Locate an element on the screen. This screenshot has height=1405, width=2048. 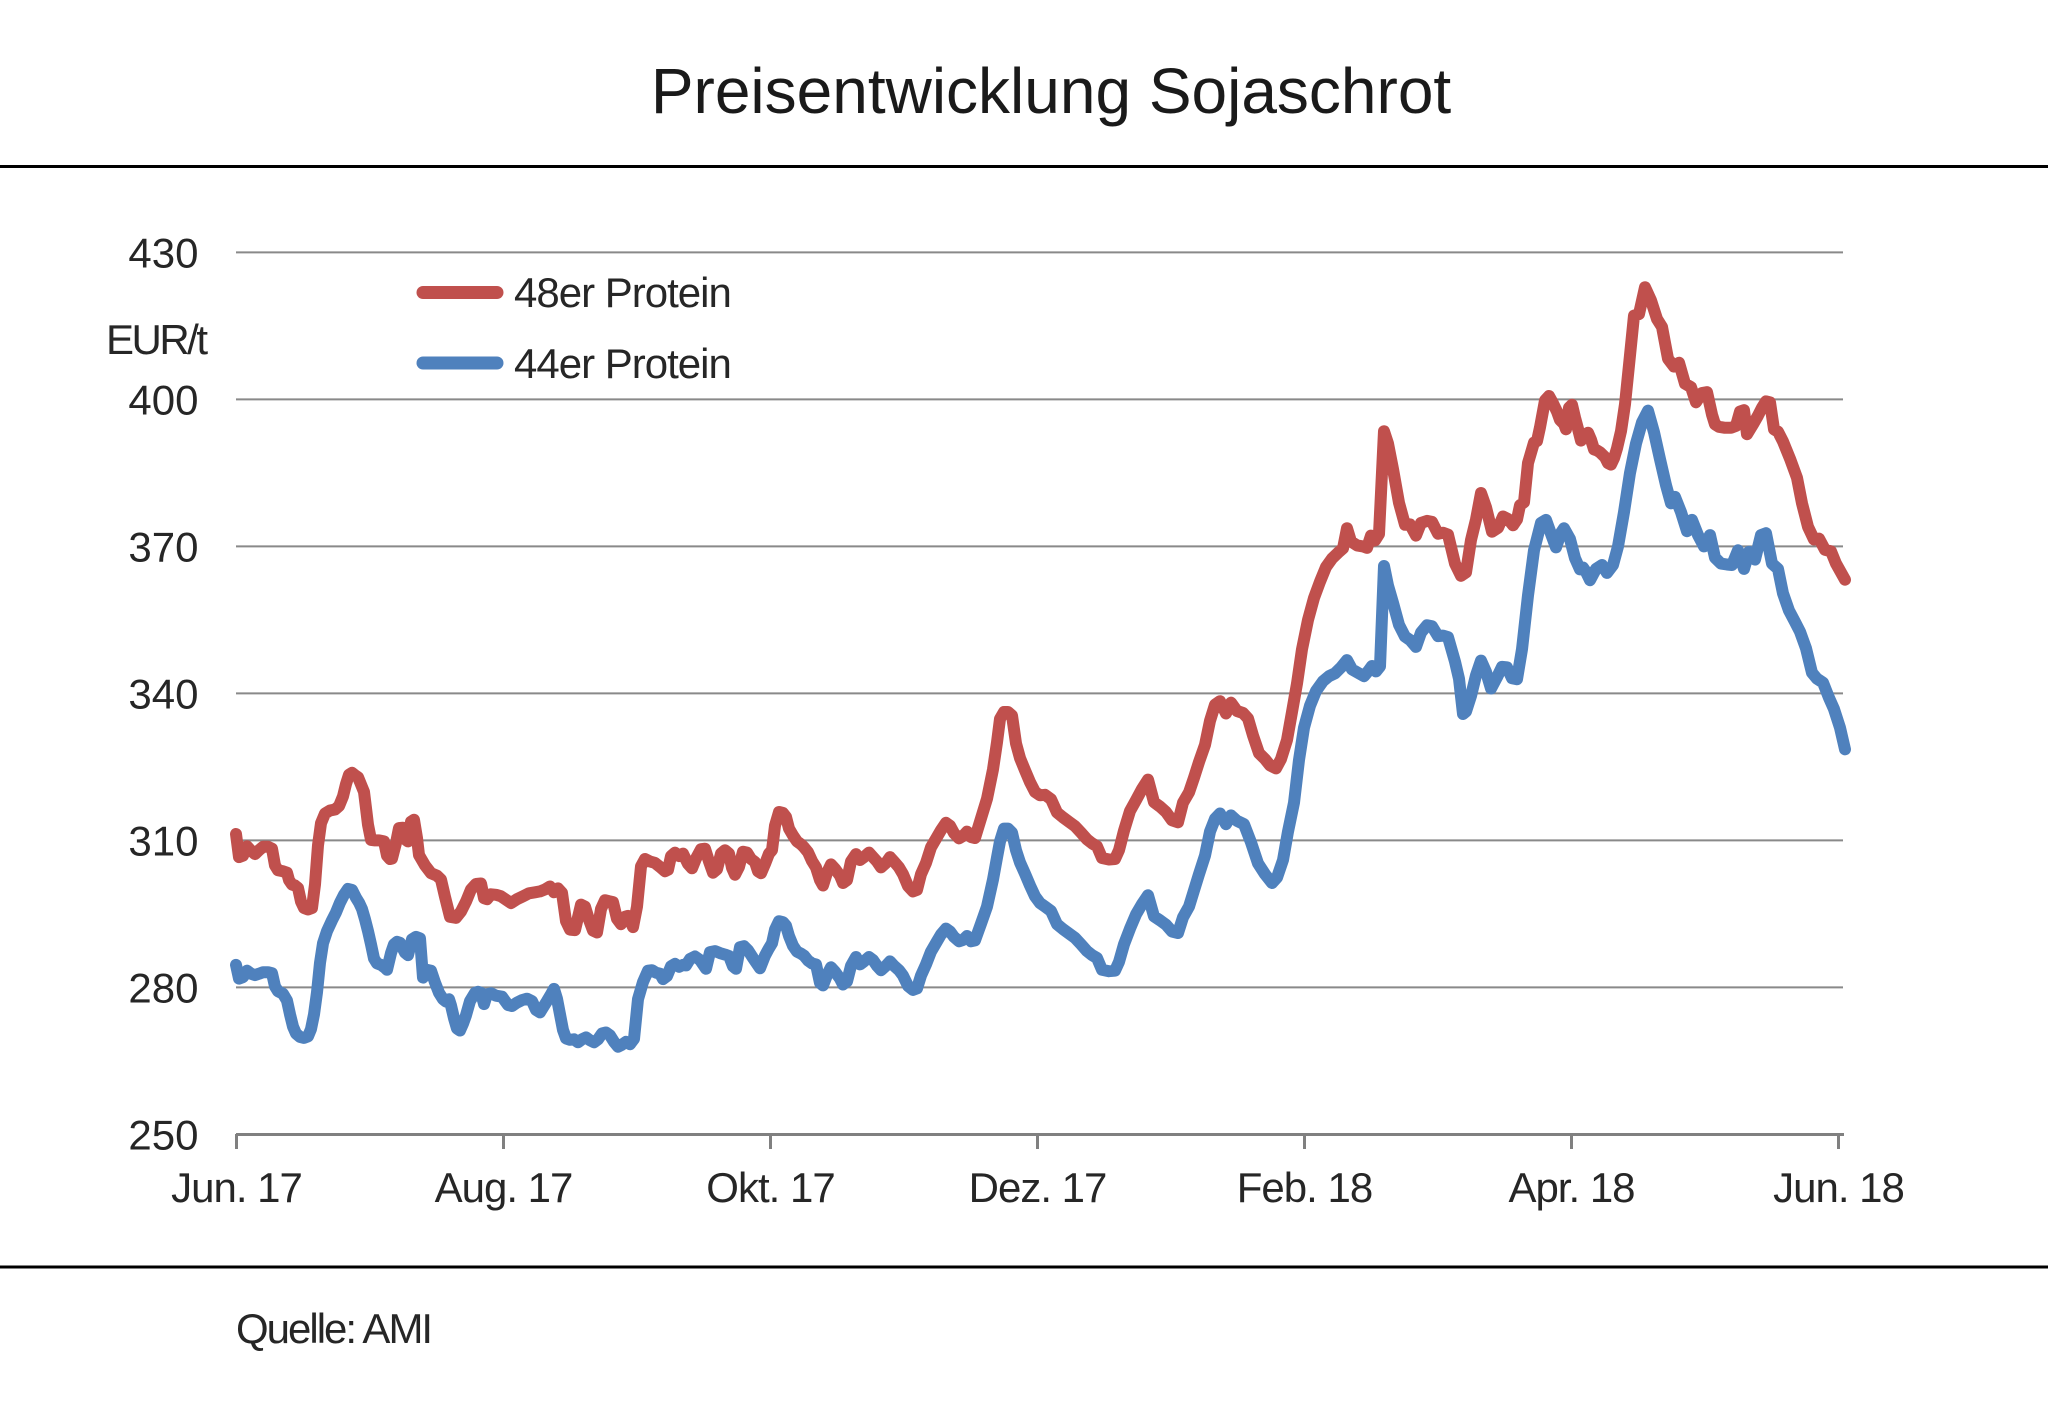
svg-text: Jun. 18 is located at coordinates (1838, 1187).